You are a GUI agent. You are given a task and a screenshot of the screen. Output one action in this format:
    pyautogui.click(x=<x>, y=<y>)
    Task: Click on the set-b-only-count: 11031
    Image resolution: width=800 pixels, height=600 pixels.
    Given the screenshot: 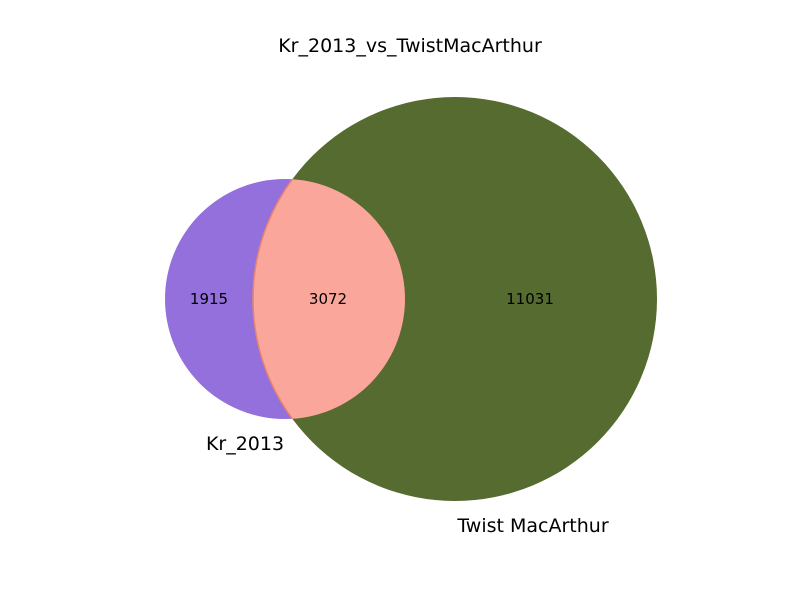 What is the action you would take?
    pyautogui.click(x=530, y=299)
    